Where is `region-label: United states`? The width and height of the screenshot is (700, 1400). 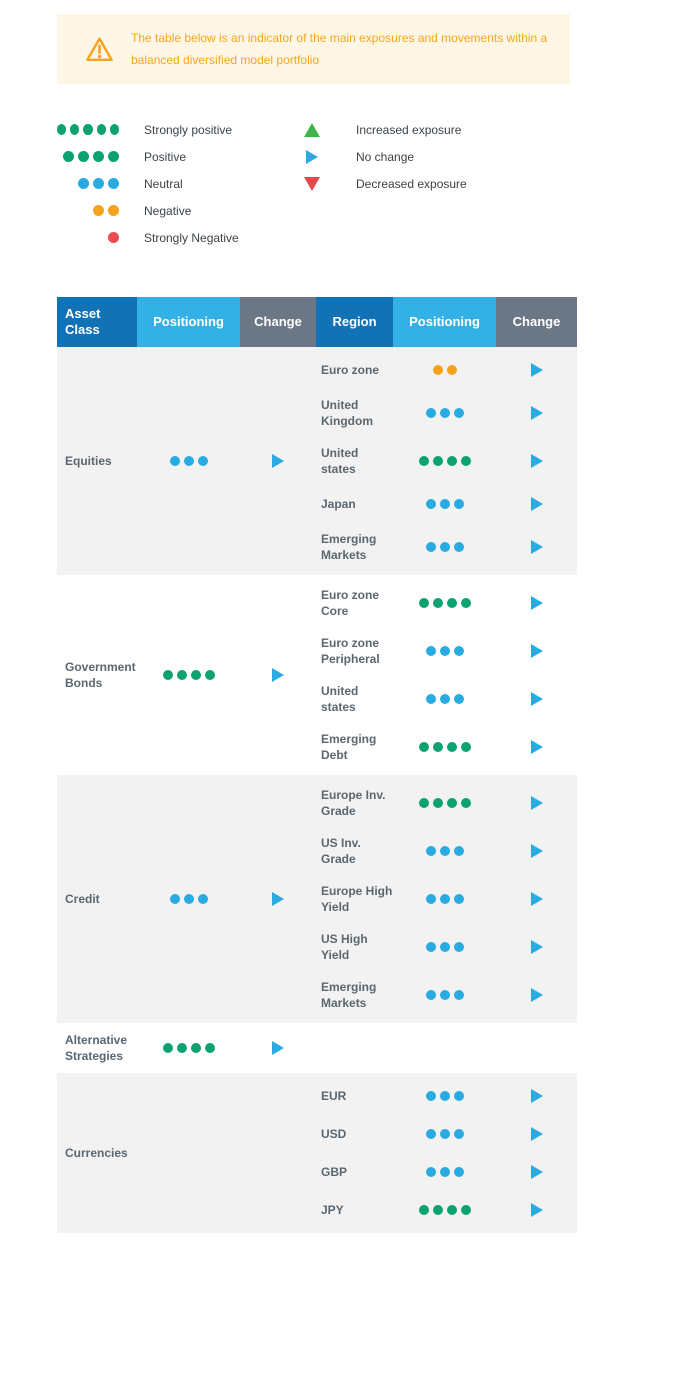
region-label: United states is located at coordinates (340, 699).